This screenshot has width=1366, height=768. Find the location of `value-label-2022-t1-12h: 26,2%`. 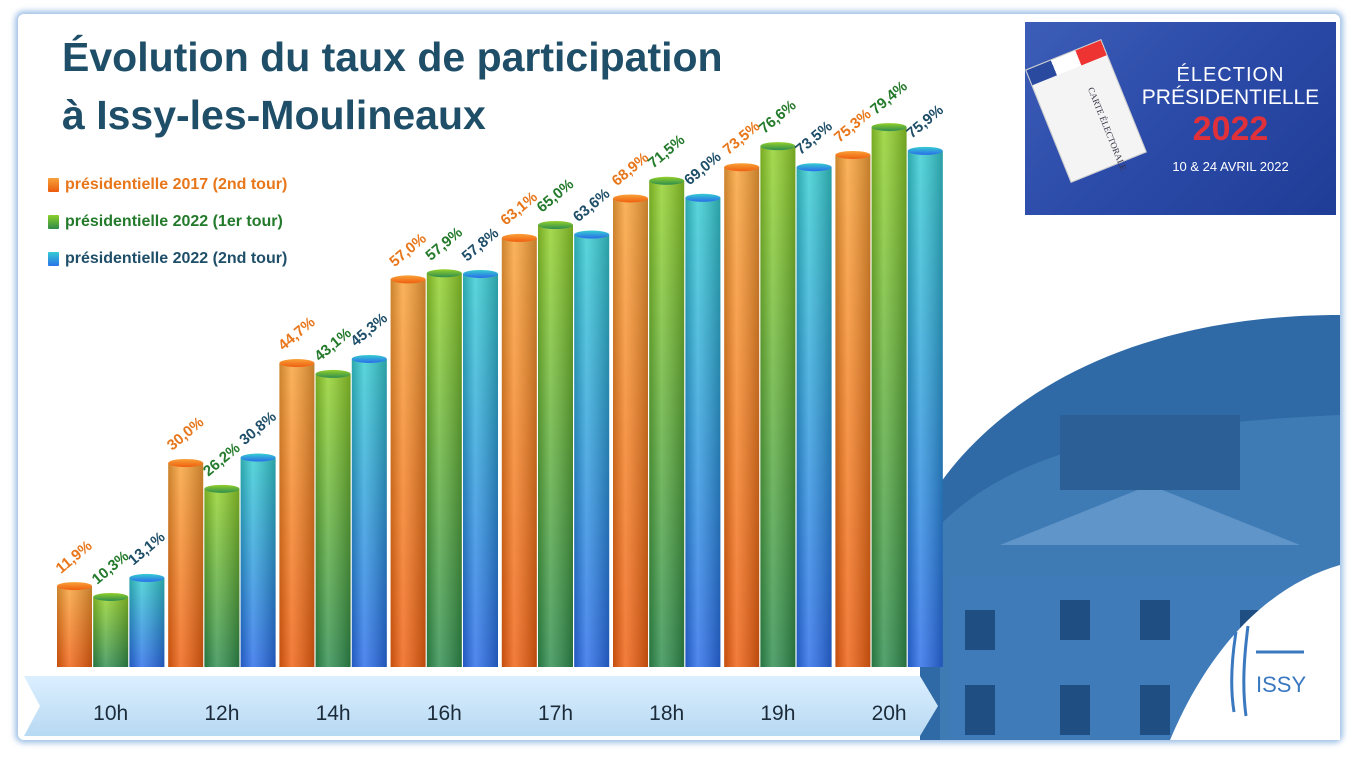

value-label-2022-t1-12h: 26,2% is located at coordinates (222, 460).